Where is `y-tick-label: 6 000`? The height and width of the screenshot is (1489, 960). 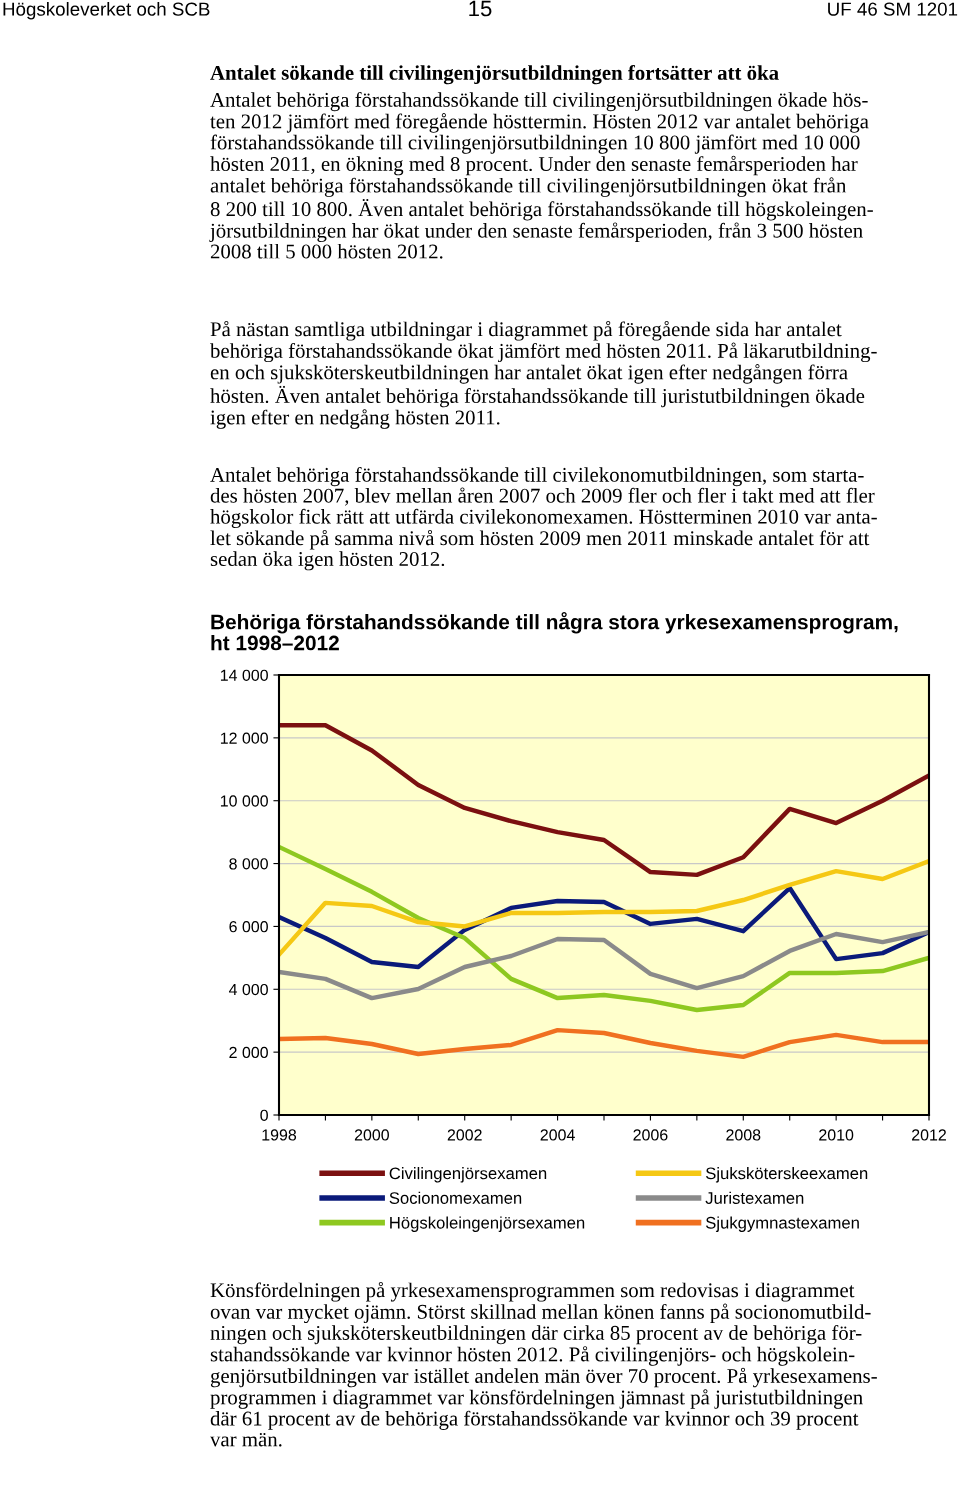 y-tick-label: 6 000 is located at coordinates (248, 927).